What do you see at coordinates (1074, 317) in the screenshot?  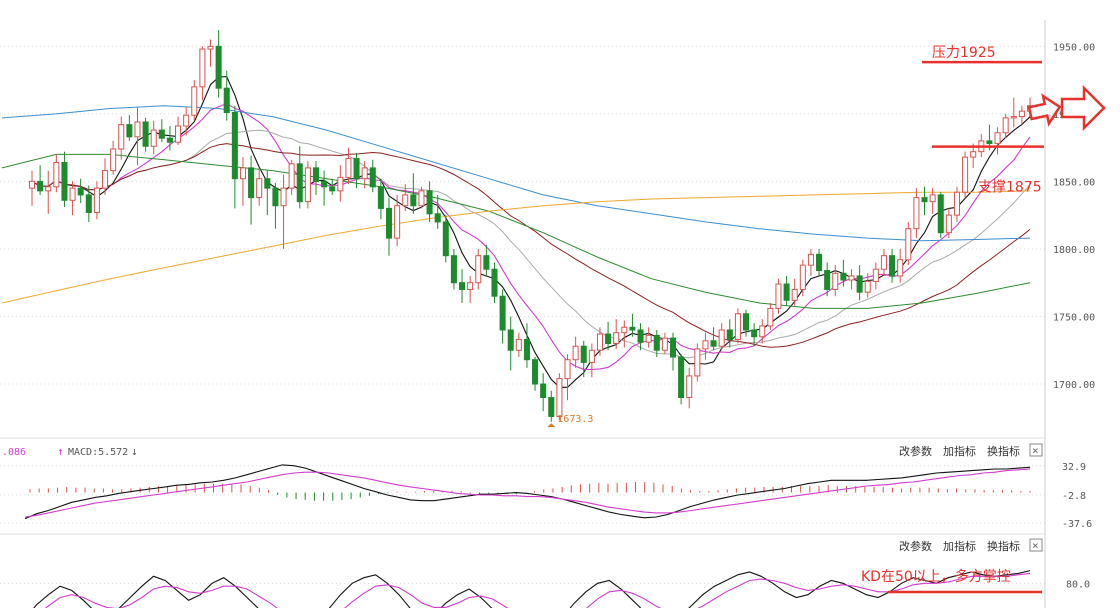 I see `y-tick-label: 1750.00` at bounding box center [1074, 317].